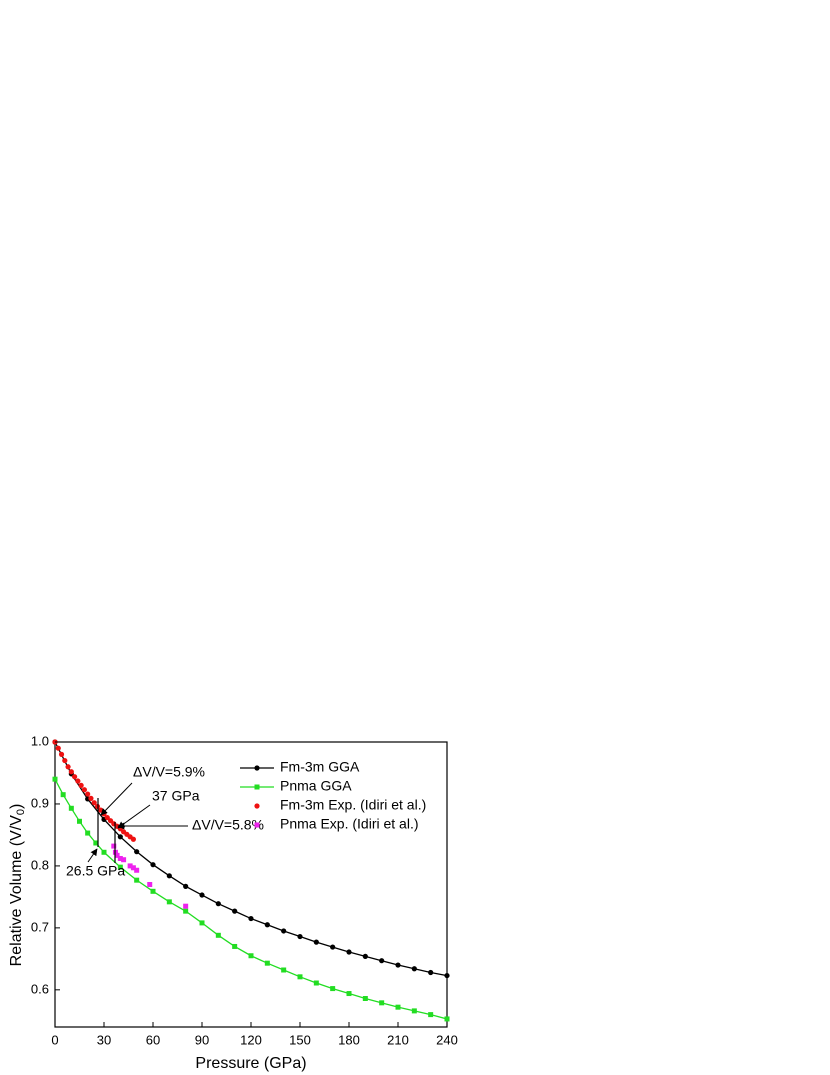 Image resolution: width=830 pixels, height=1075 pixels. Describe the element at coordinates (16, 891) in the screenshot. I see `y-label-text: Relative Volume (V/V` at that location.